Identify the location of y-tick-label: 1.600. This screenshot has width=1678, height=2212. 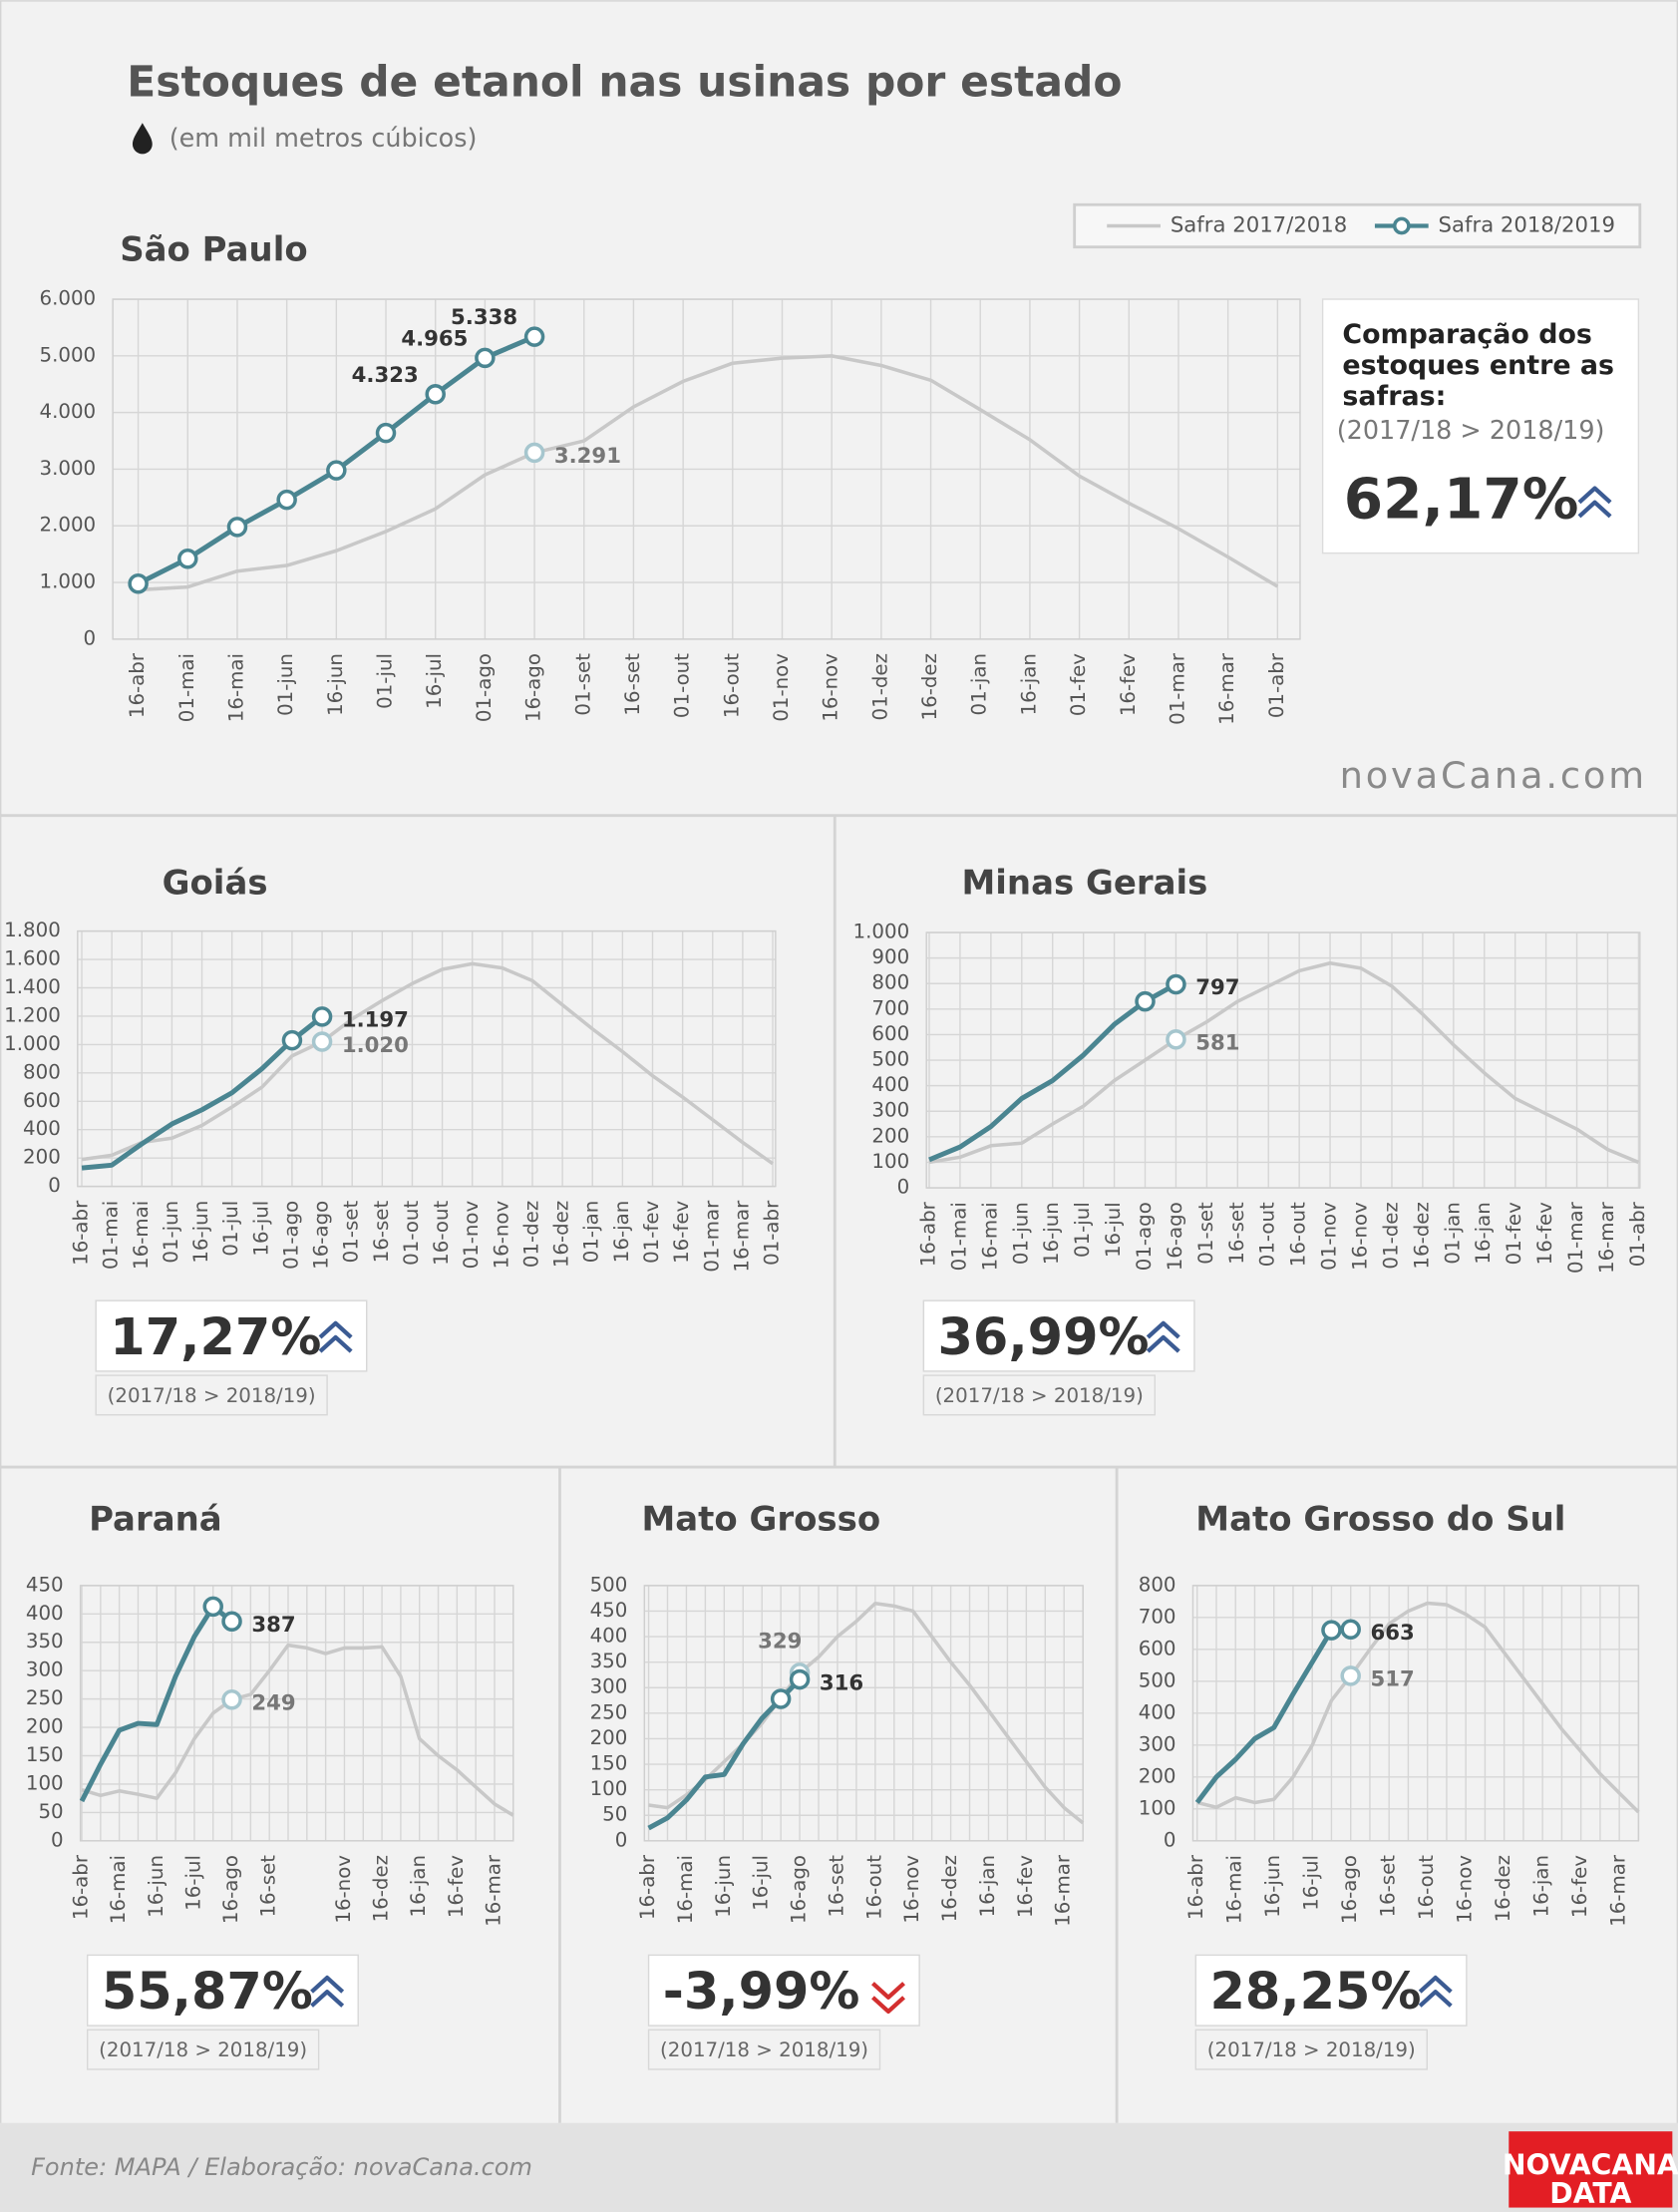
(33, 958).